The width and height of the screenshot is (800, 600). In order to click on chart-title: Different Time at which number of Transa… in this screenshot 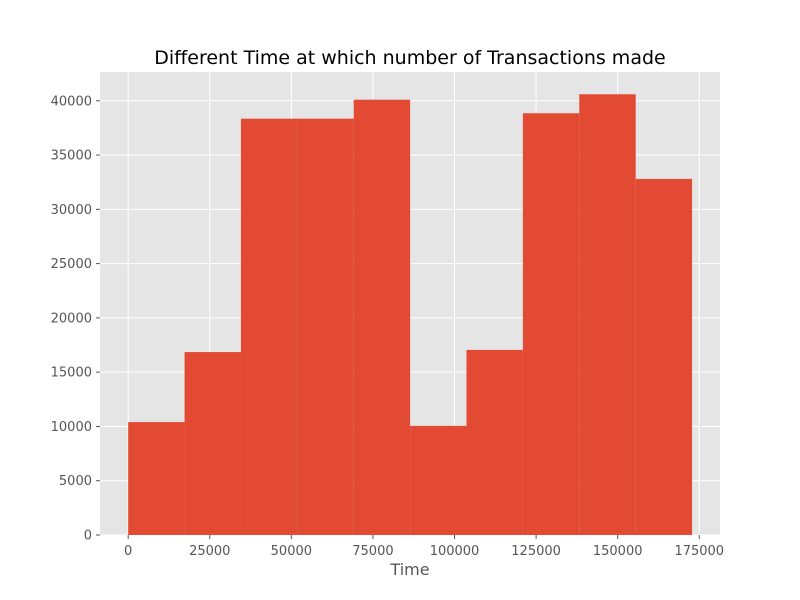, I will do `click(409, 58)`.